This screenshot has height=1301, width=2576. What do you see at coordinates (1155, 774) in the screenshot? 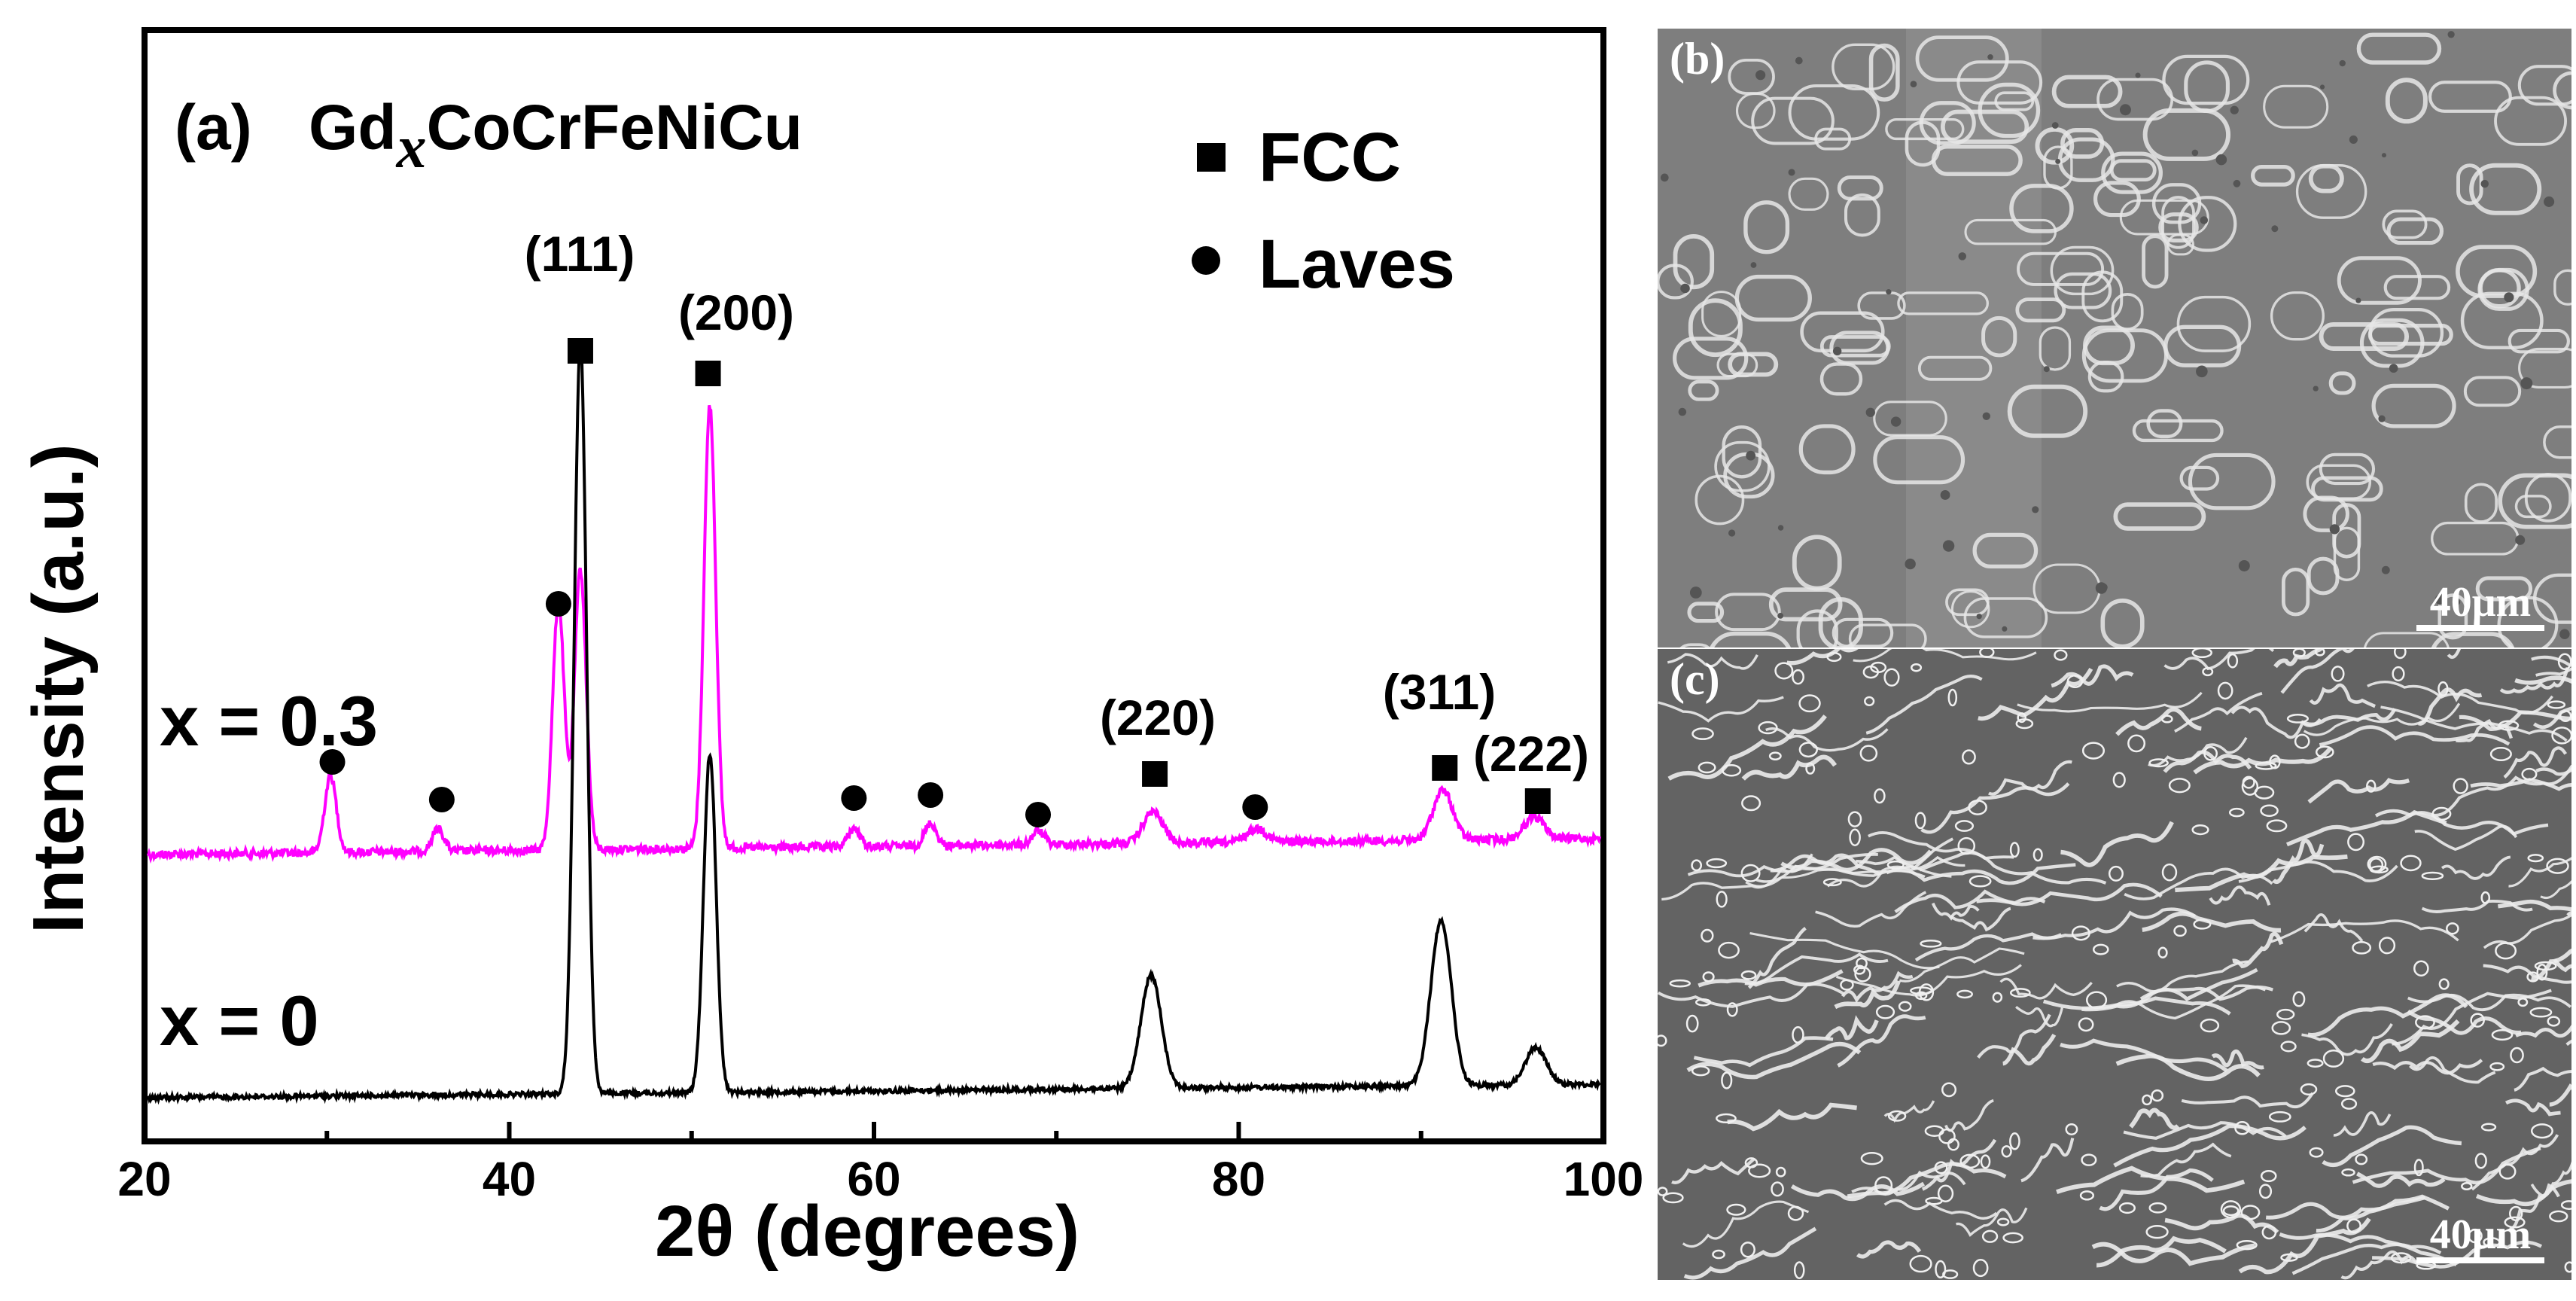
I see `fcc-peak-marker` at bounding box center [1155, 774].